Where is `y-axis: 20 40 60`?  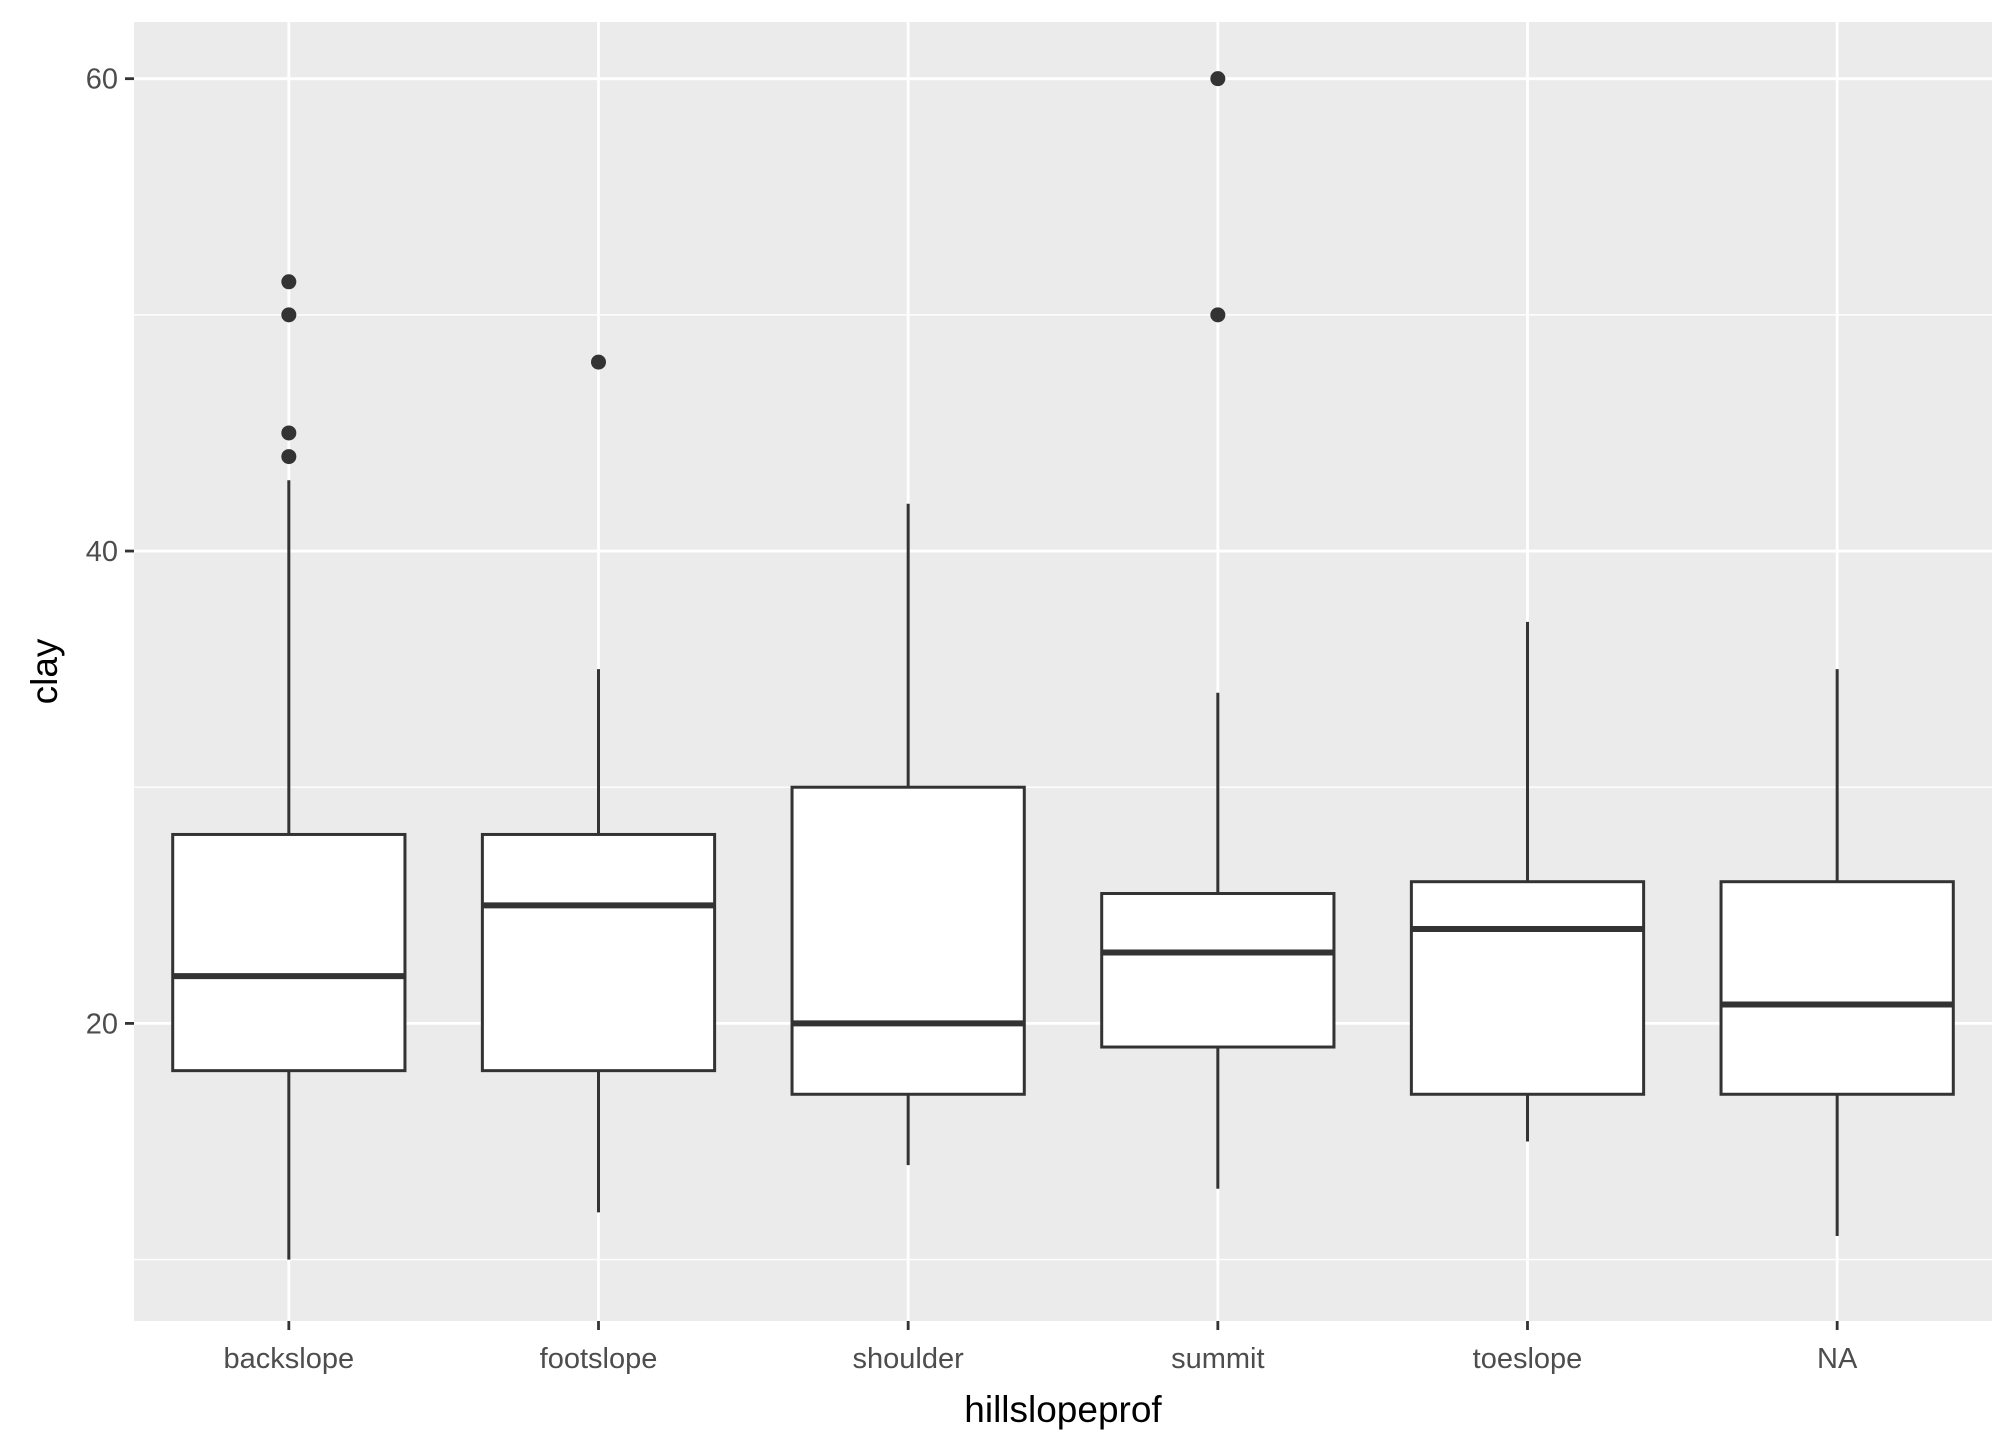
y-axis: 20 40 60 is located at coordinates (110, 552).